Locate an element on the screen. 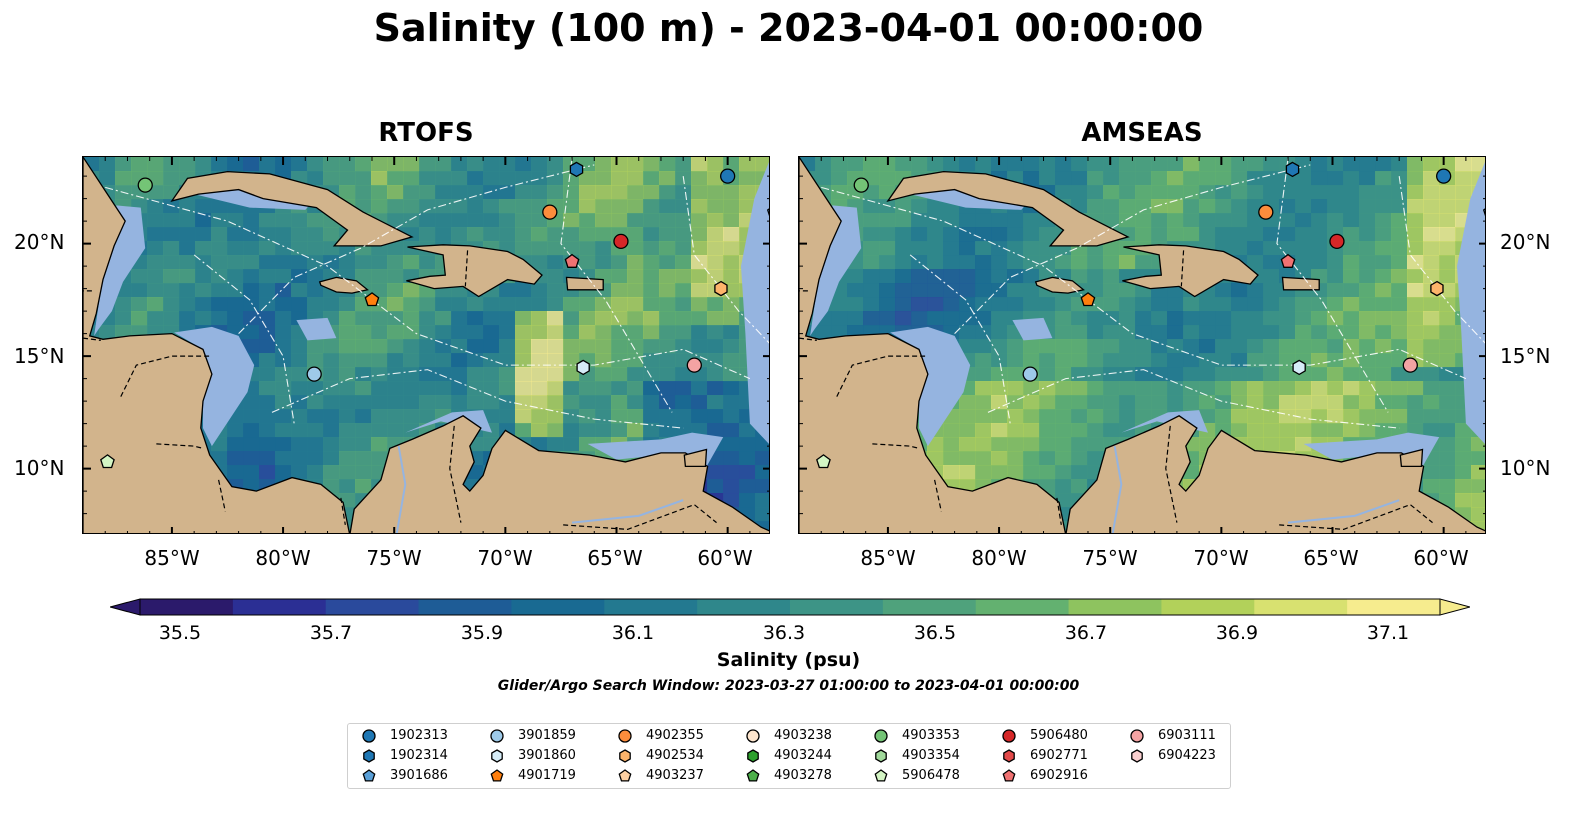 Image resolution: width=1577 pixels, height=827 pixels. legend-label: 6902916 is located at coordinates (1059, 775).